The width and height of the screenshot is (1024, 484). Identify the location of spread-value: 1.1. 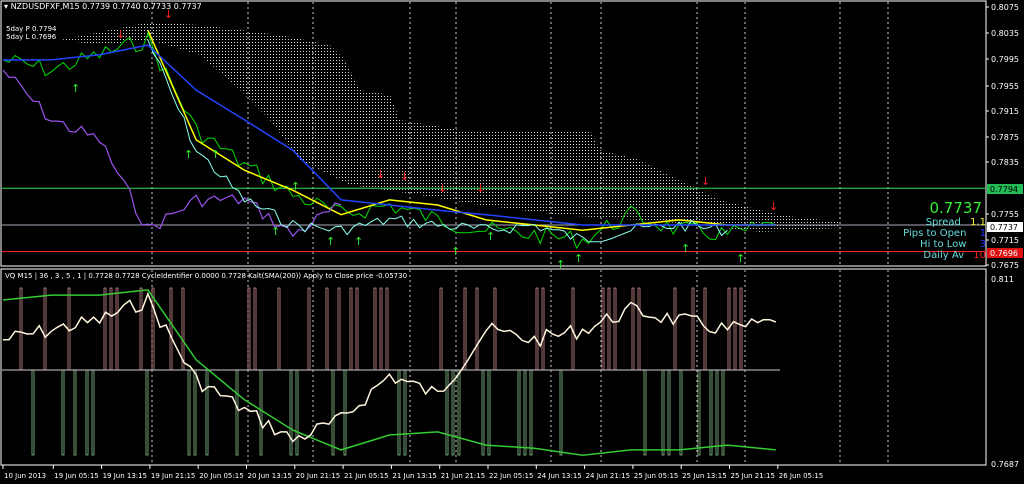
(978, 222).